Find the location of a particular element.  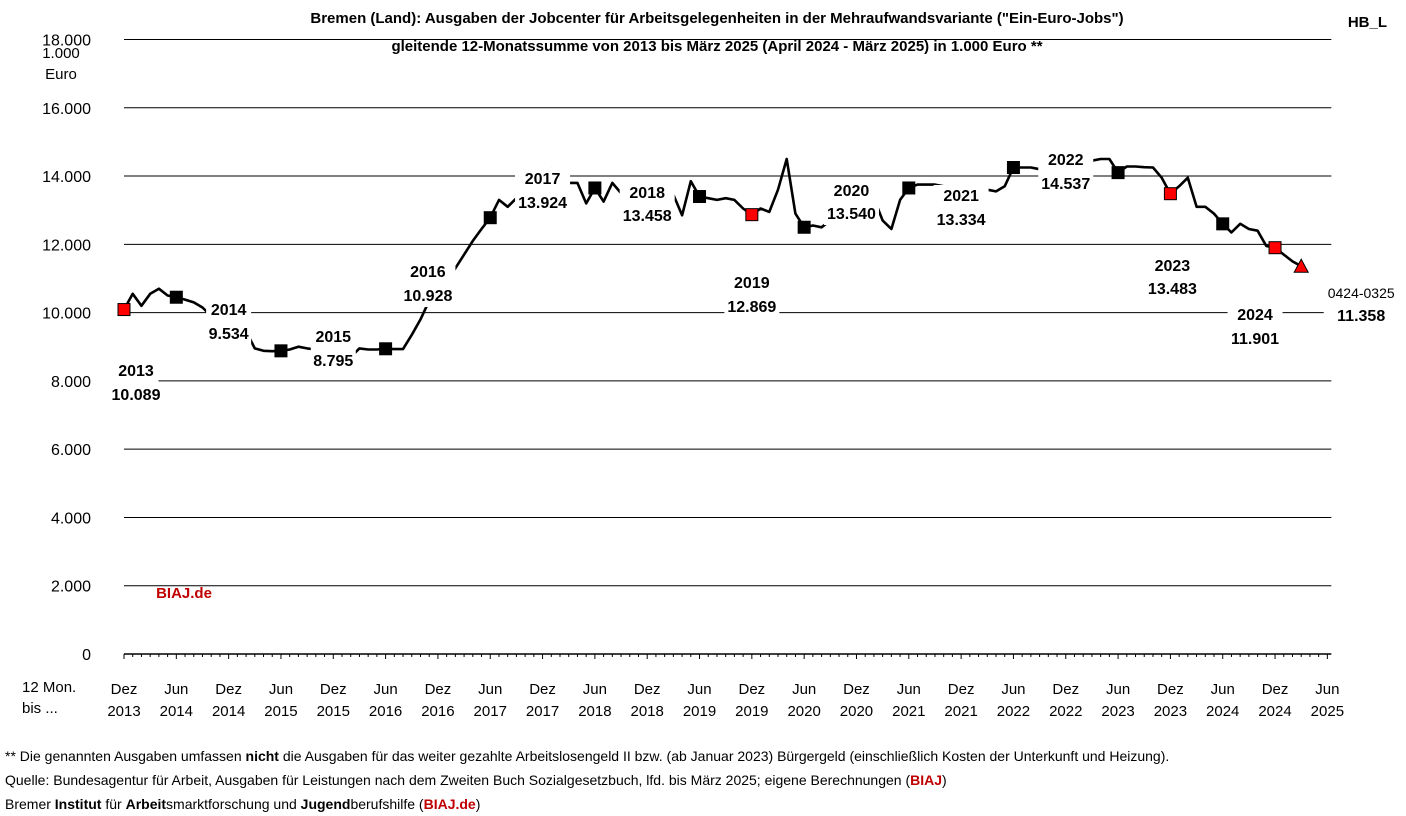

y-tick-label: 14.000 is located at coordinates (66, 177).